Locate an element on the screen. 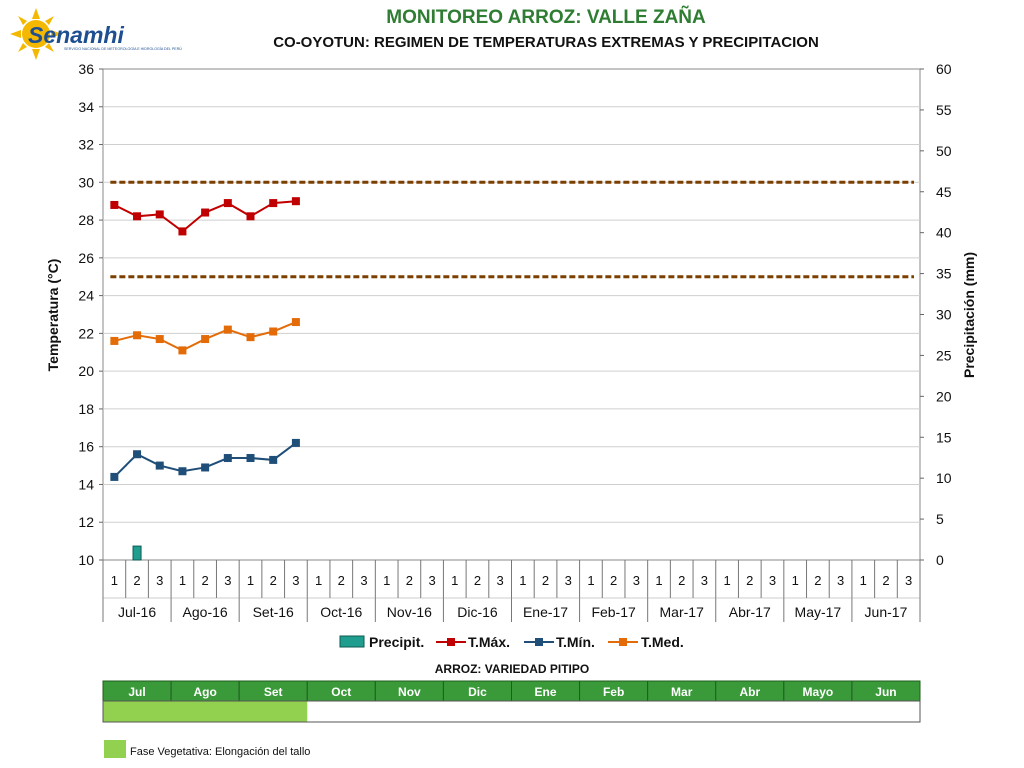  y2-tick-label: 30 is located at coordinates (944, 315).